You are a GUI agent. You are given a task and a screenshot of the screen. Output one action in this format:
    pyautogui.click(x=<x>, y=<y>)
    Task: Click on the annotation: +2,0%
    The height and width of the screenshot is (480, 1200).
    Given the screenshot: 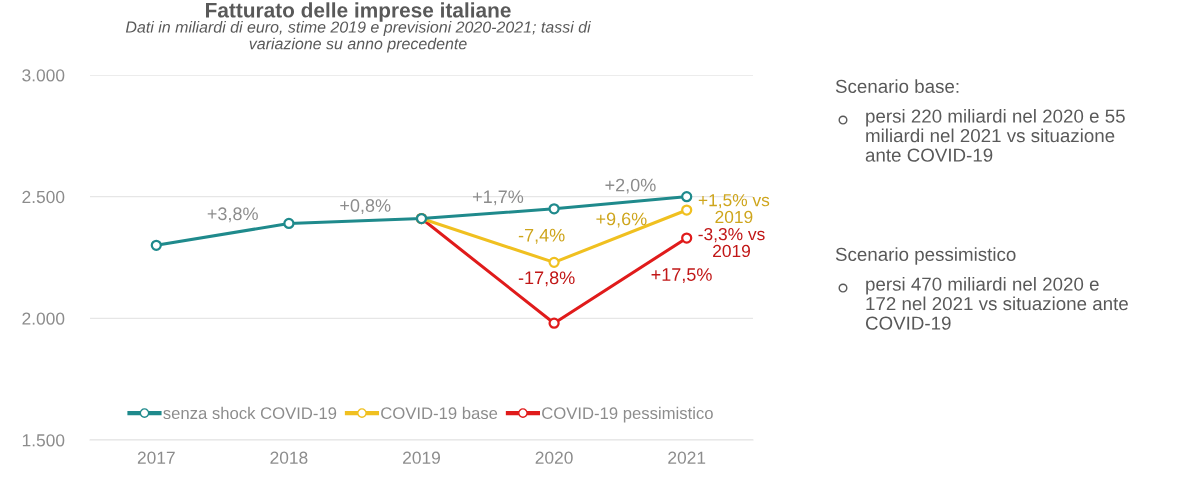 What is the action you would take?
    pyautogui.click(x=630, y=186)
    